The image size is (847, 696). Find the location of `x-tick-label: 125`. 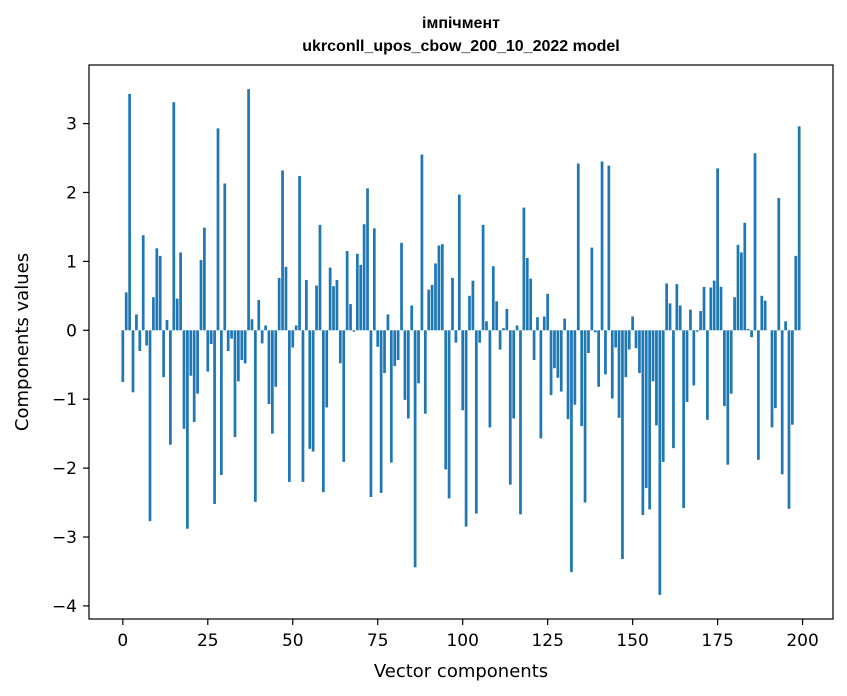

x-tick-label: 125 is located at coordinates (547, 641).